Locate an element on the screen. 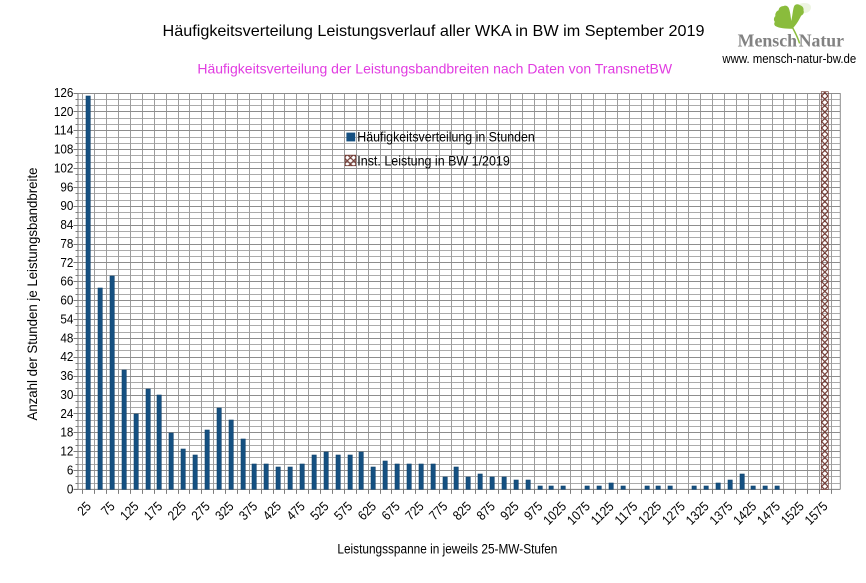 The width and height of the screenshot is (866, 583). svg-text: 42 is located at coordinates (66, 356).